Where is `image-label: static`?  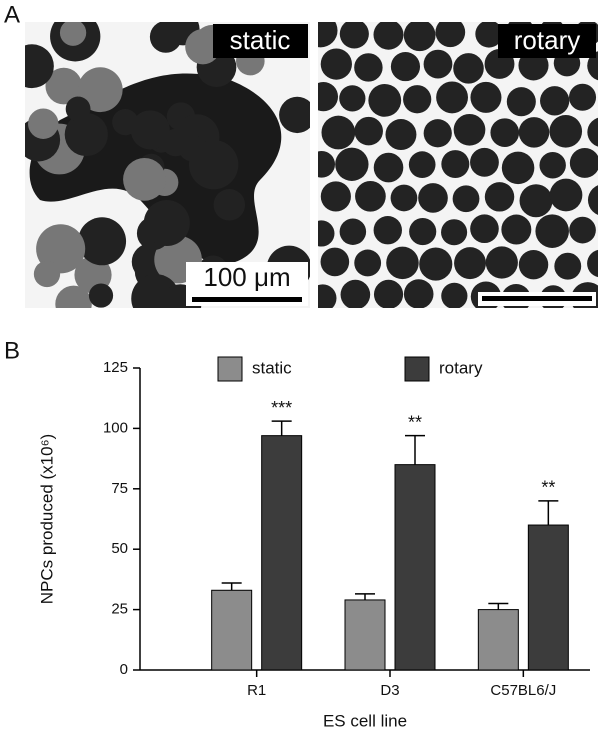
image-label: static is located at coordinates (260, 40).